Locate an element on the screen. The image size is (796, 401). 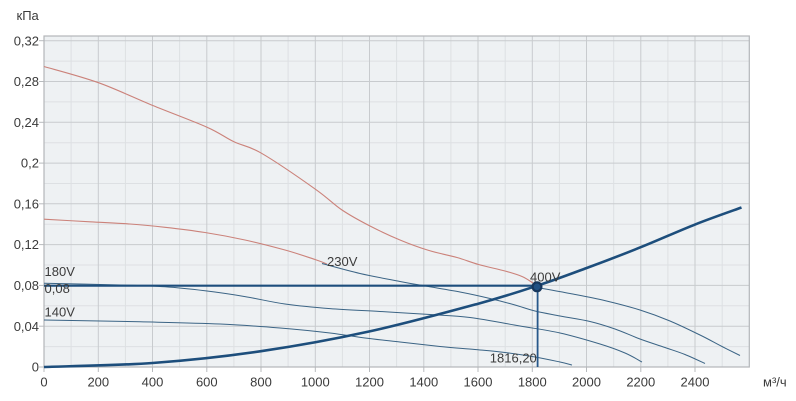
svg-text: 2000 is located at coordinates (586, 382).